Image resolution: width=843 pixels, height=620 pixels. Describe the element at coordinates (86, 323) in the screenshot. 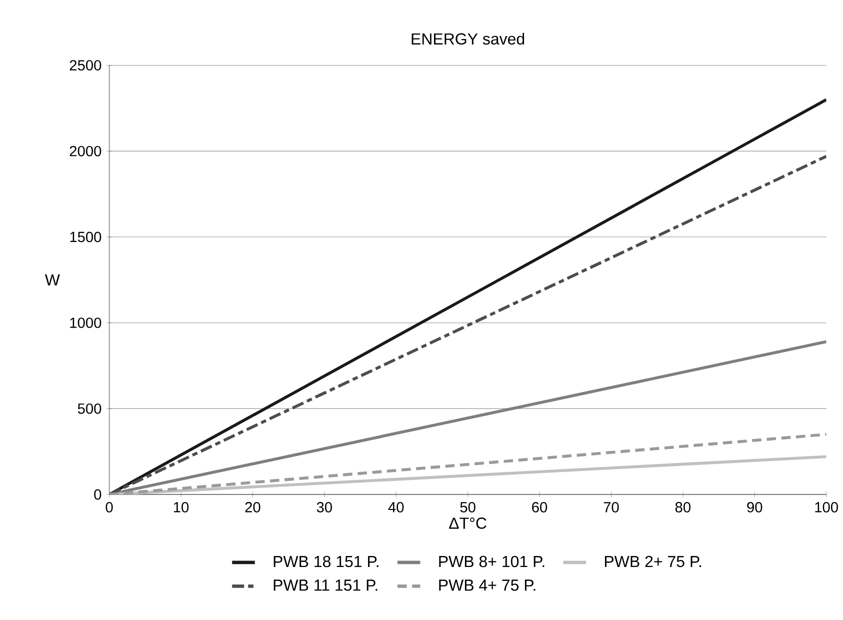

I see `y-tick-label: 1000` at that location.